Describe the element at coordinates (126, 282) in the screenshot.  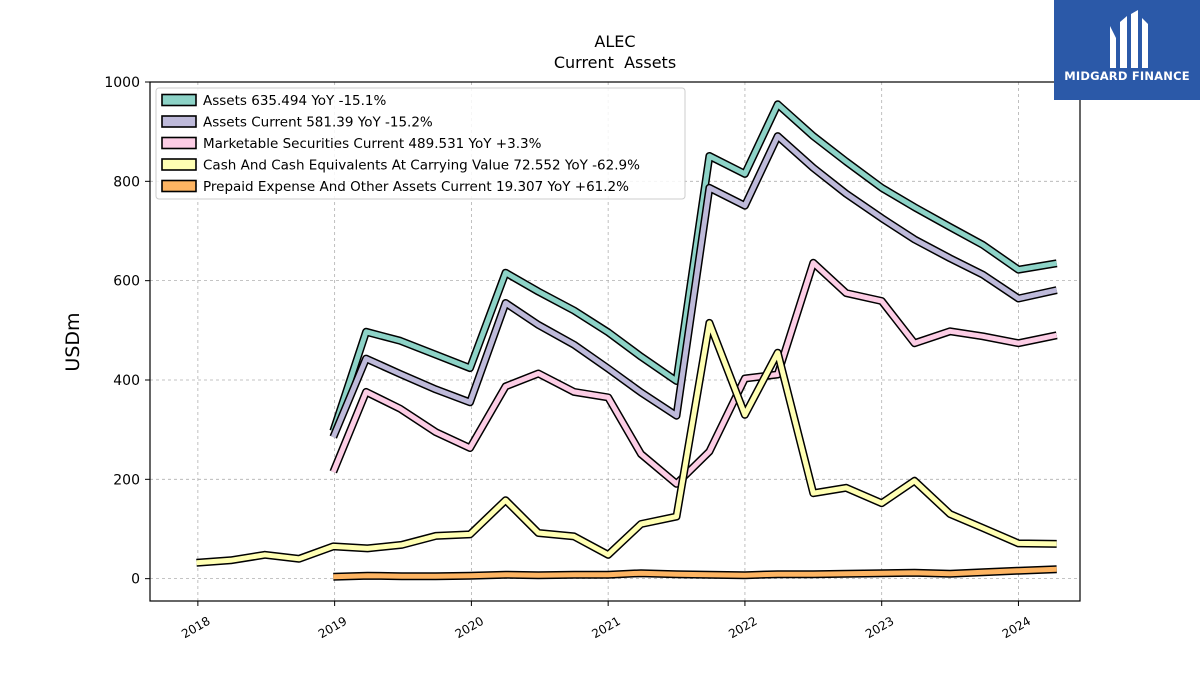
I see `y-tick-label: 600` at that location.